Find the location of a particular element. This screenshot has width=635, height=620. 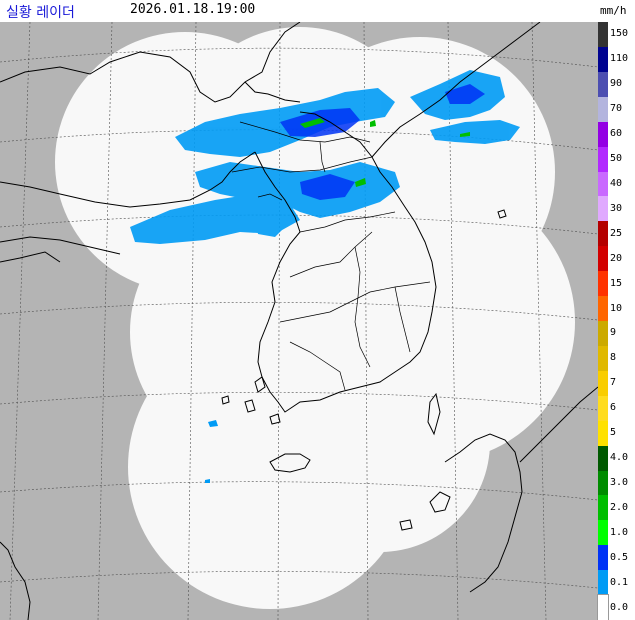

legend-unit: mm/h is located at coordinates (613, 10).